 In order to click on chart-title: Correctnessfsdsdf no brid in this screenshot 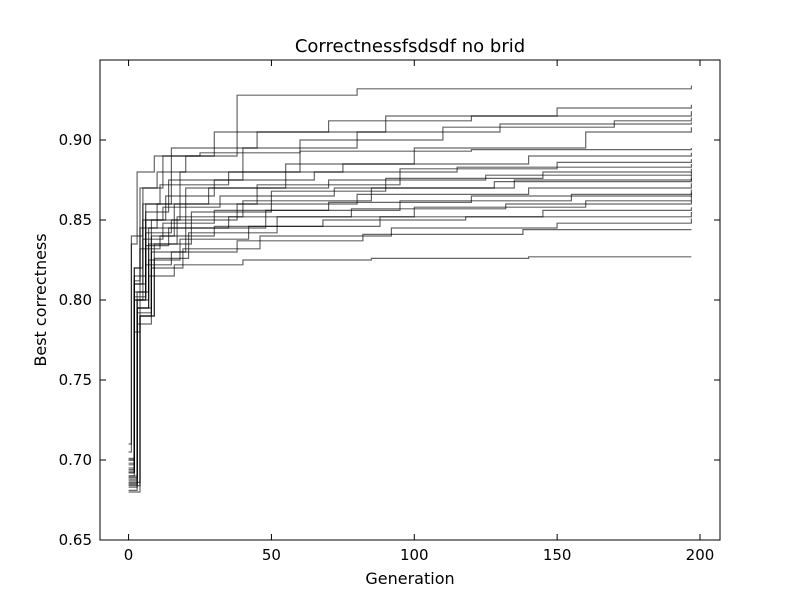, I will do `click(410, 46)`.